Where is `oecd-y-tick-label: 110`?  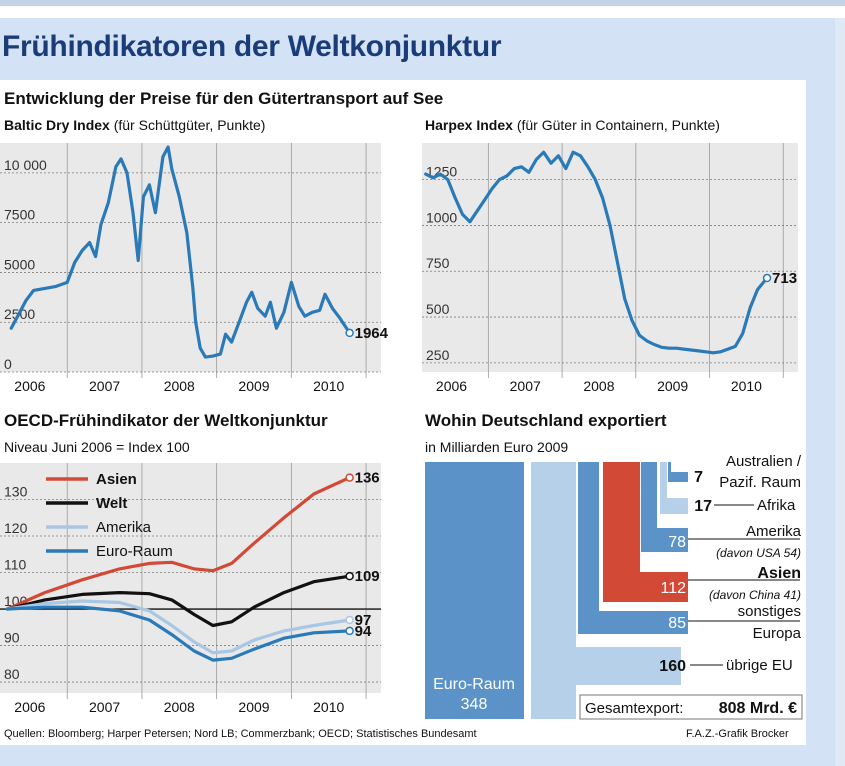 oecd-y-tick-label: 110 is located at coordinates (15, 565).